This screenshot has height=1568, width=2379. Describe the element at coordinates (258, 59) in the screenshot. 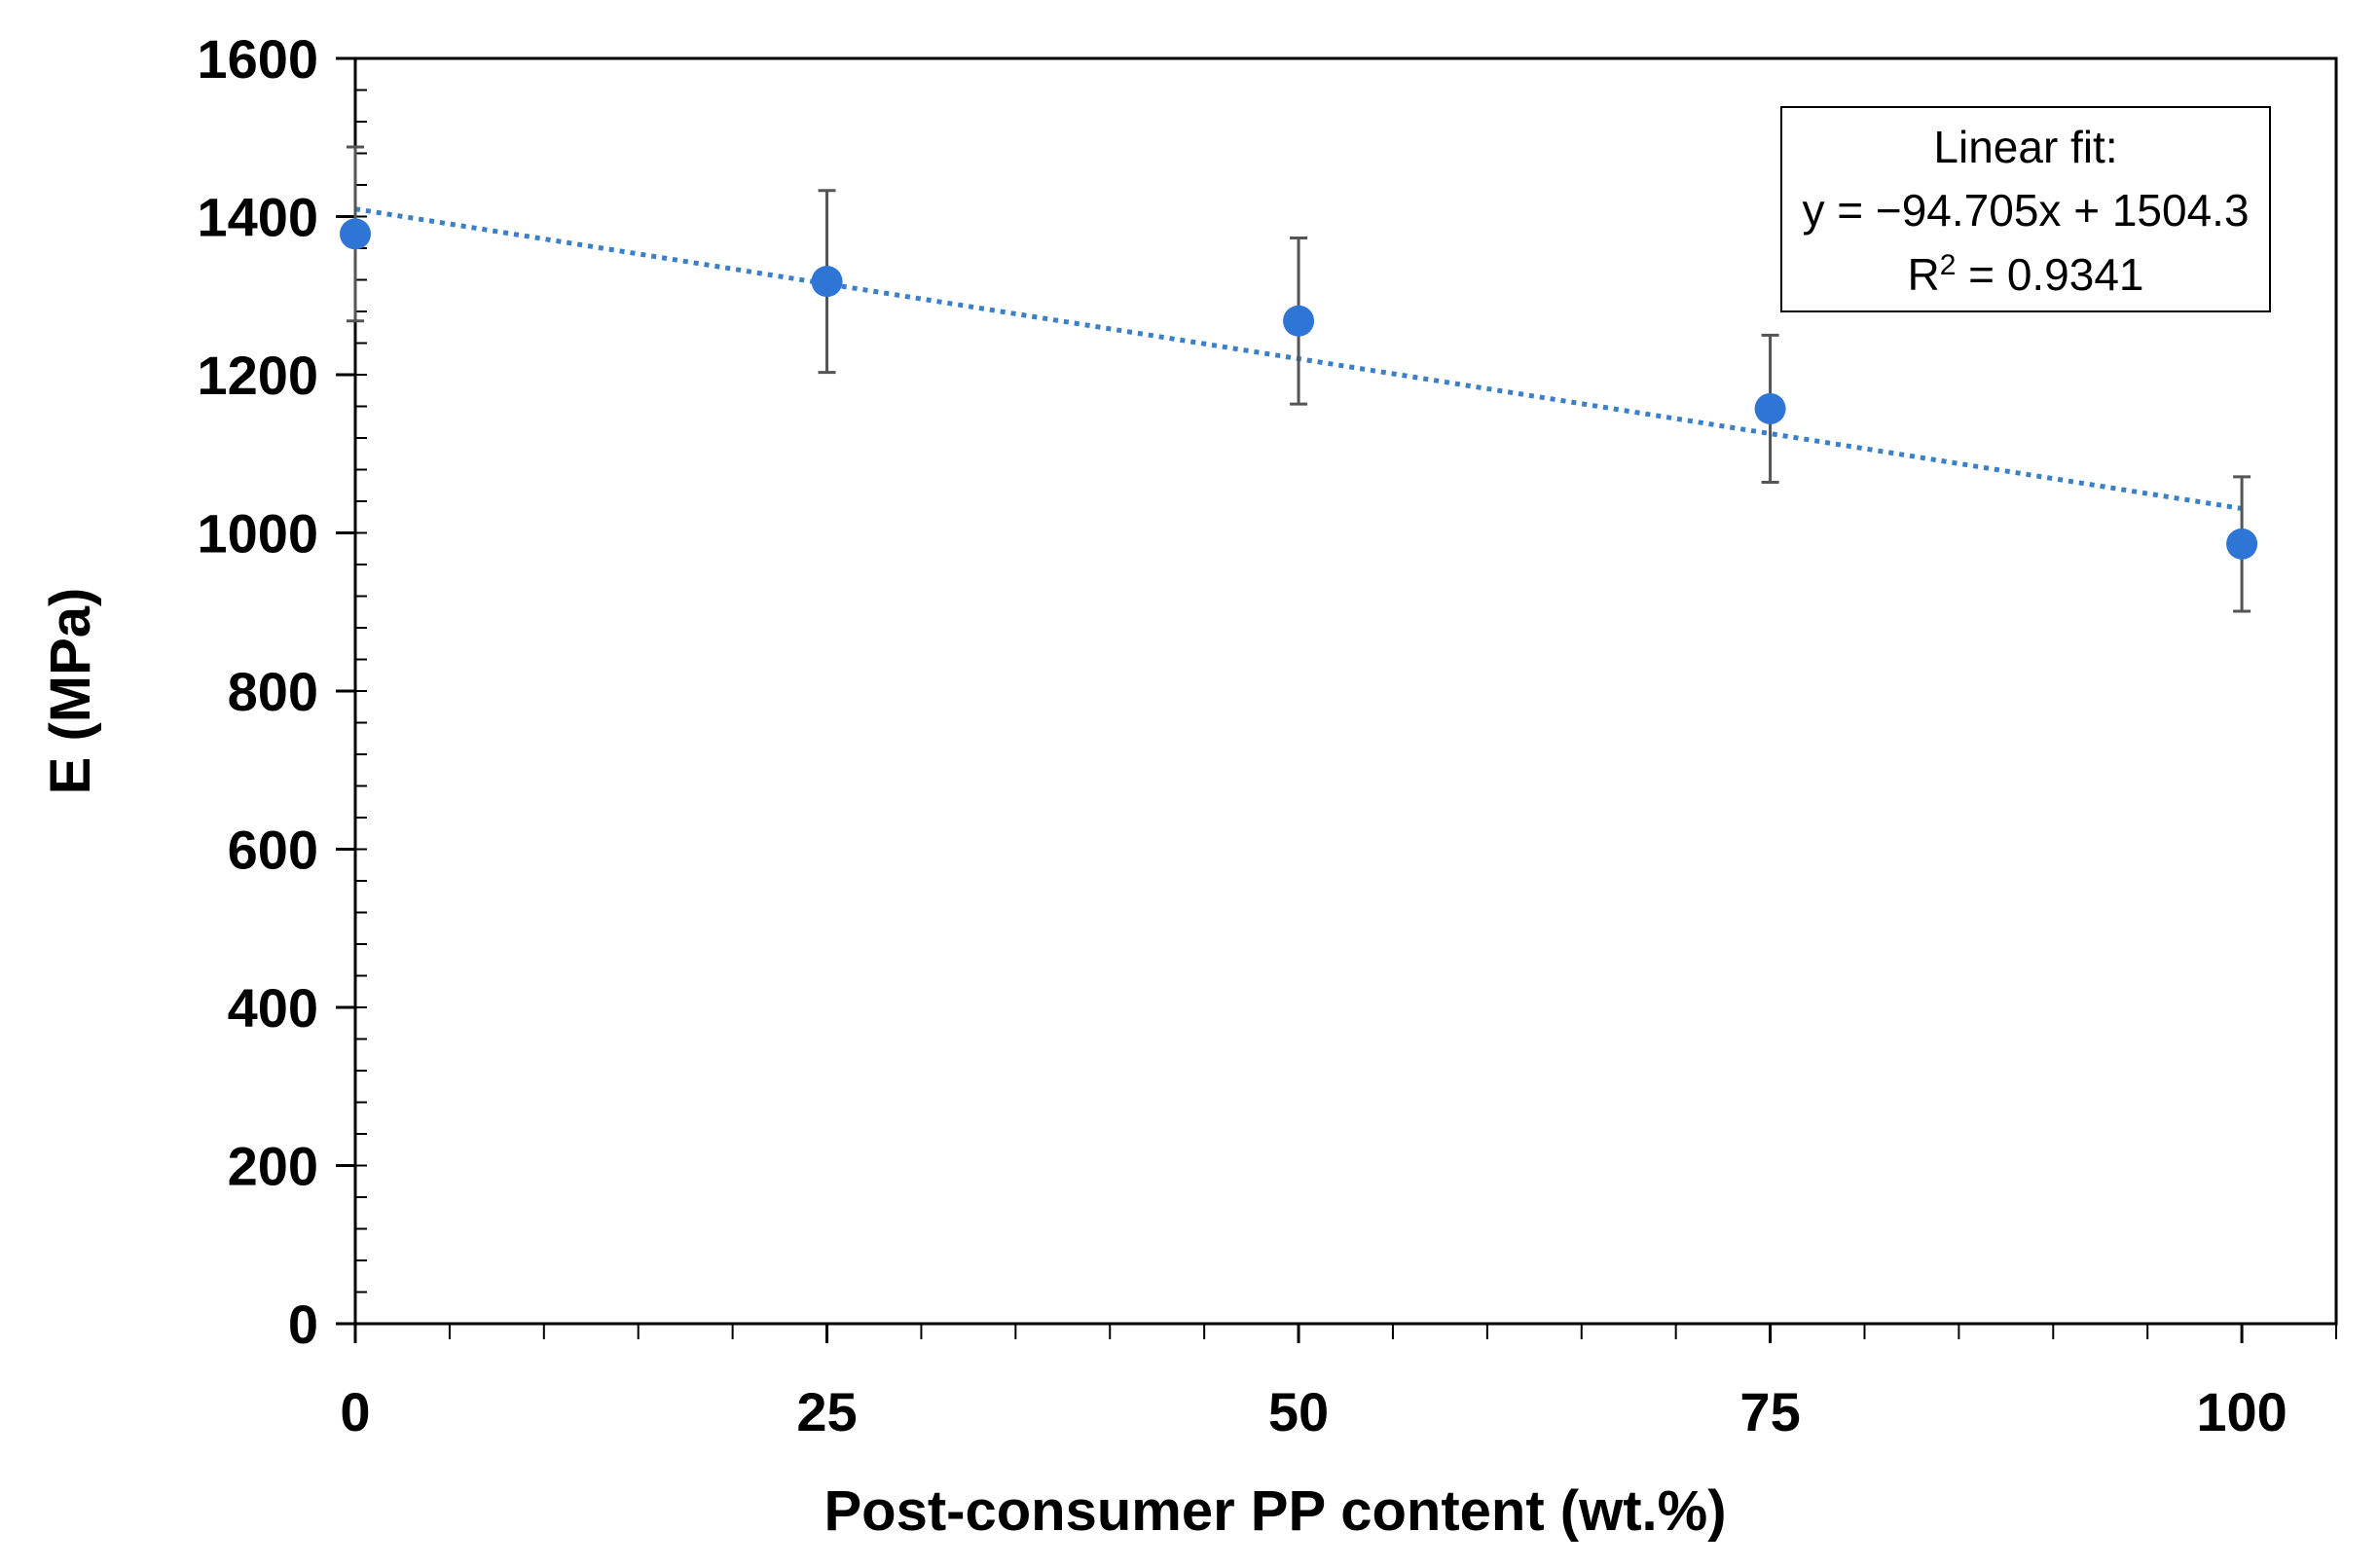

I see `y-tick-label: 1600` at that location.